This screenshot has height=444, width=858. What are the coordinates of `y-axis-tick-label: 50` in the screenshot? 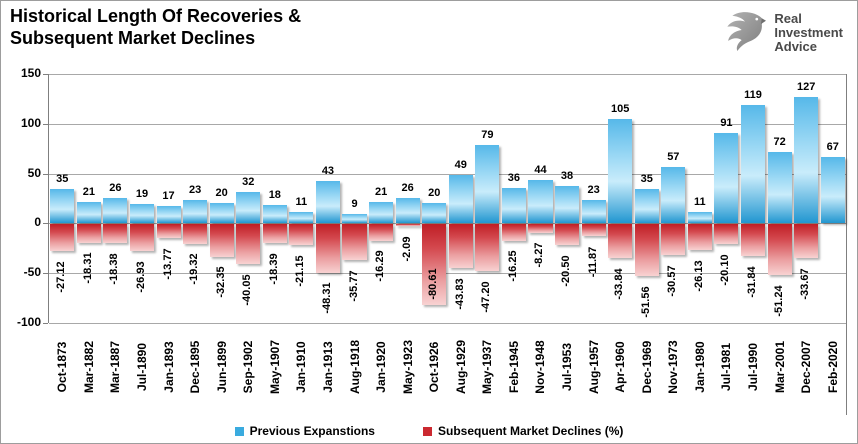 It's located at (34, 172).